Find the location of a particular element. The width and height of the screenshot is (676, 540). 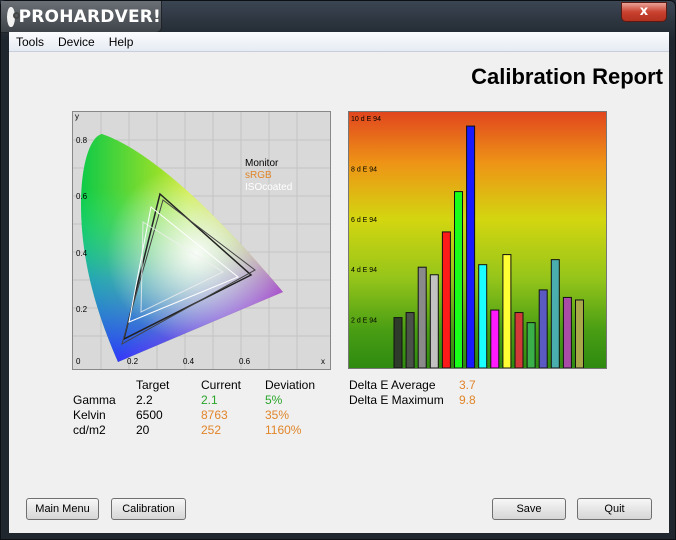

cie-legend: Monitor sRGB ISOcoated is located at coordinates (268, 176).